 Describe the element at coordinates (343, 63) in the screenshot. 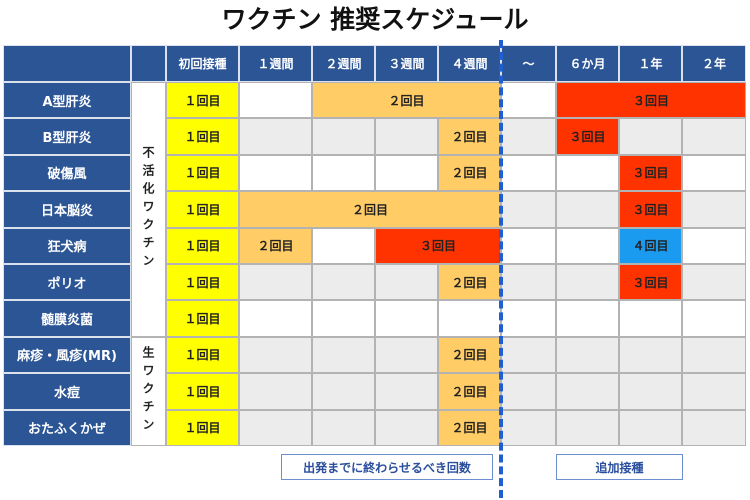

I see `column-header: ２週間` at that location.